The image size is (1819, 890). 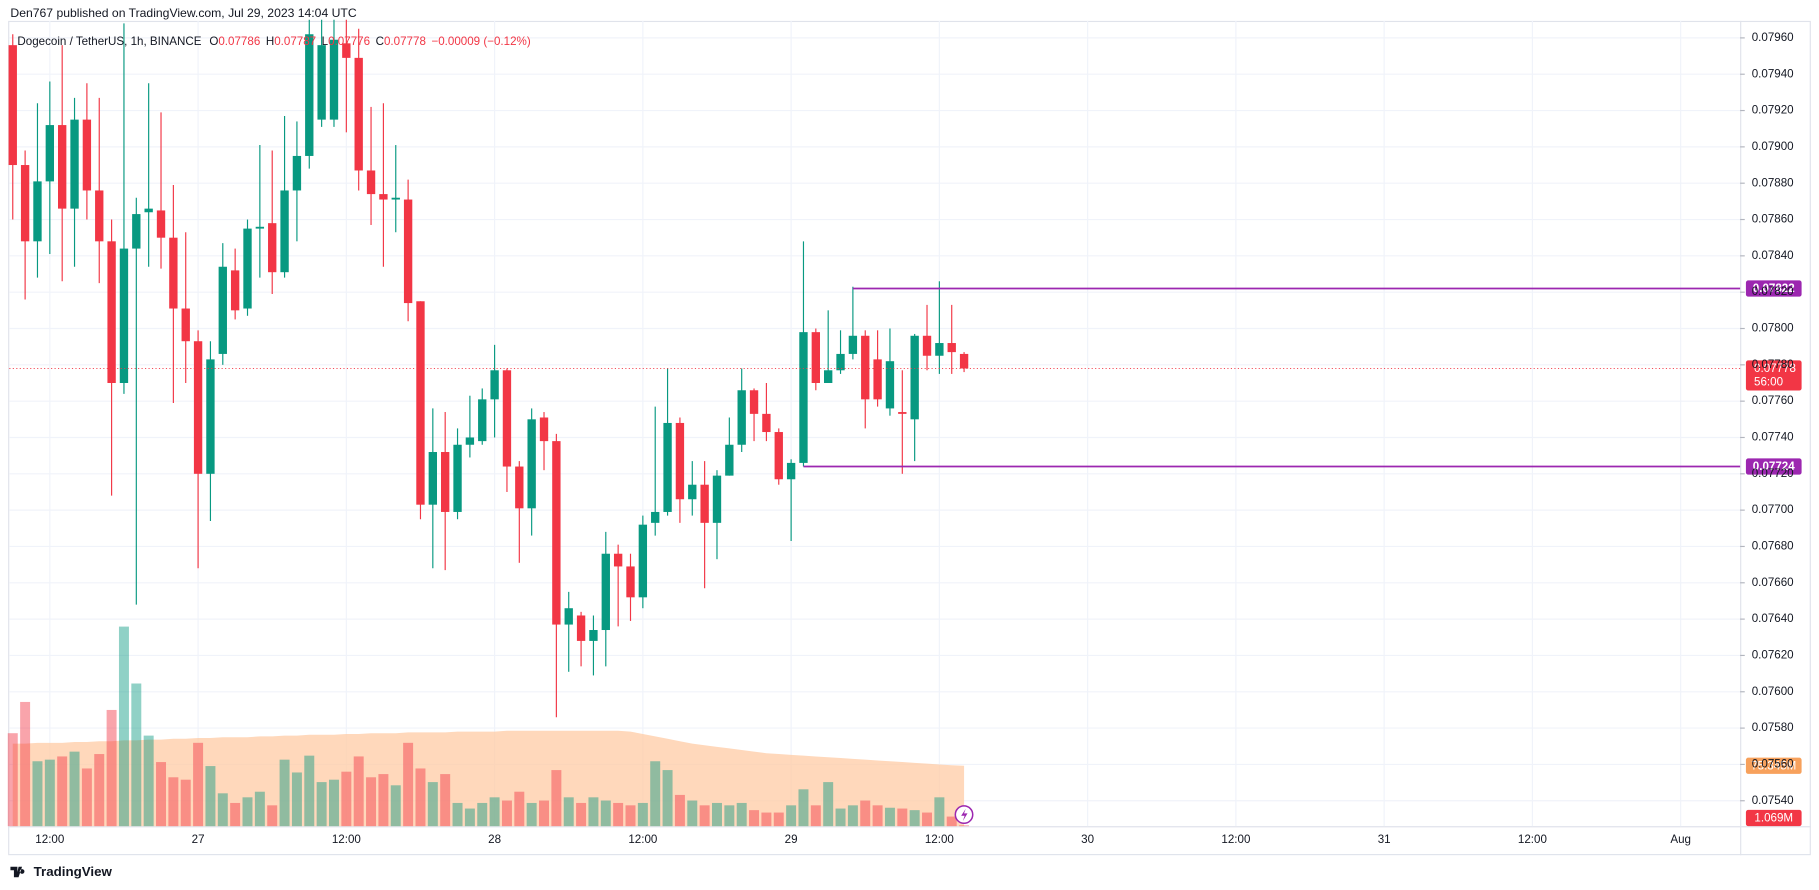 What do you see at coordinates (1087, 839) in the screenshot?
I see `x-tick-label: 30` at bounding box center [1087, 839].